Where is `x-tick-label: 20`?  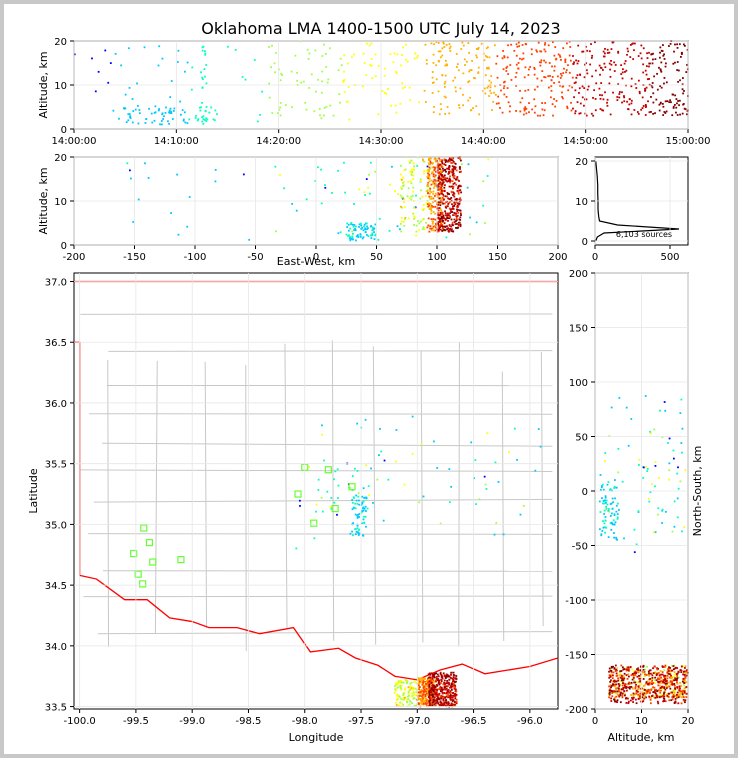 x-tick-label: 20 is located at coordinates (688, 721).